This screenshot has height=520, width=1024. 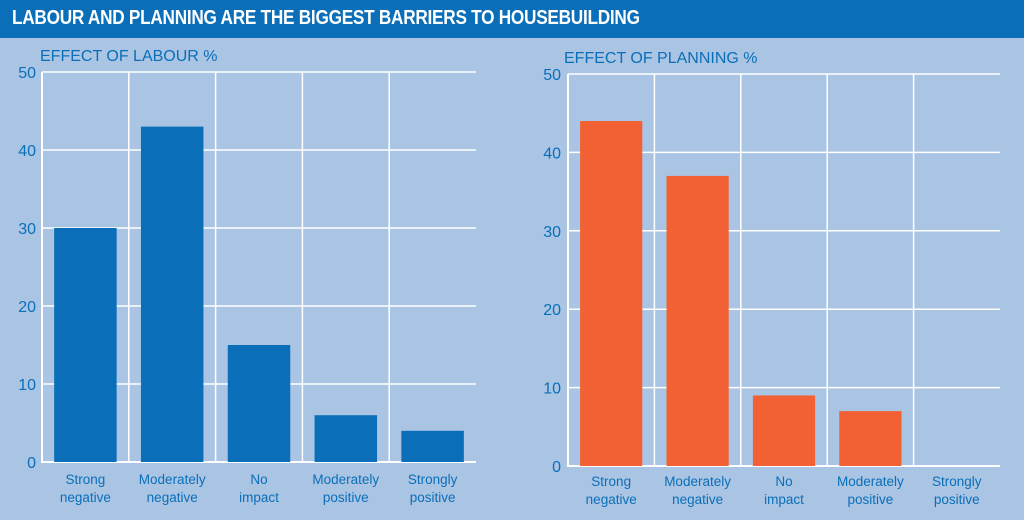 I want to click on labour-category-label-1: Moderately negative, so click(x=172, y=488).